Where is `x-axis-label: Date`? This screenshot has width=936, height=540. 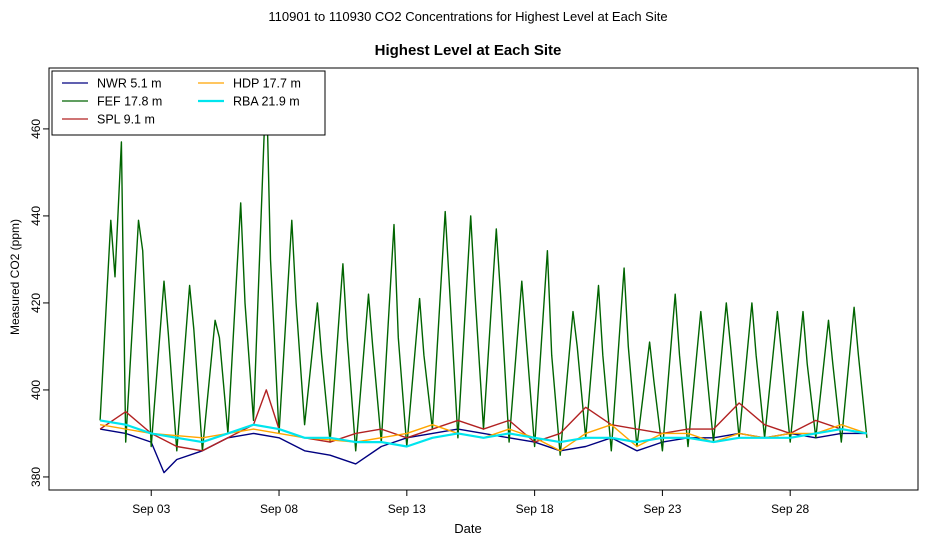
x-axis-label: Date is located at coordinates (468, 528).